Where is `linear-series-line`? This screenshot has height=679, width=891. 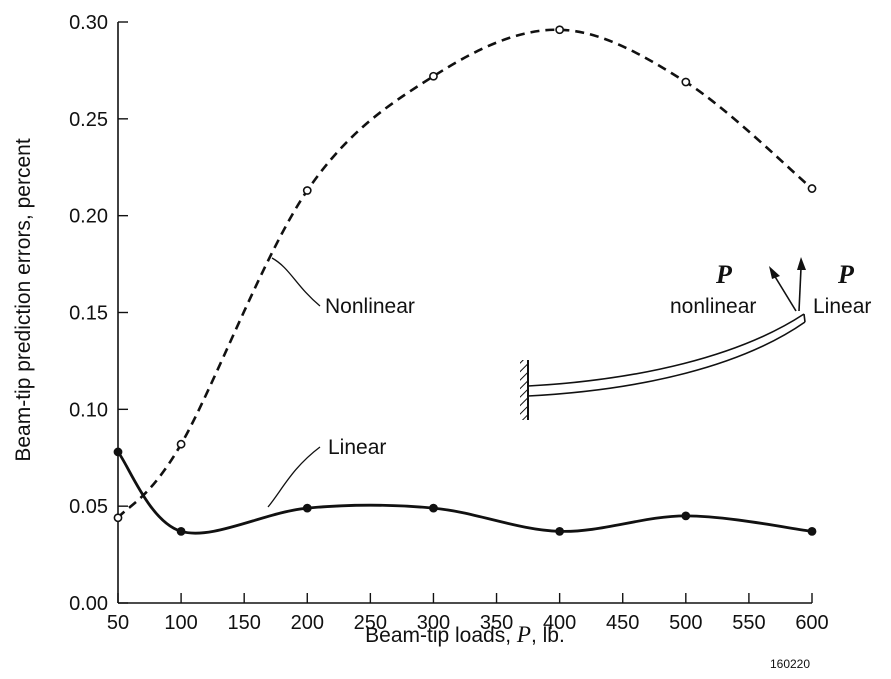 linear-series-line is located at coordinates (464, 493).